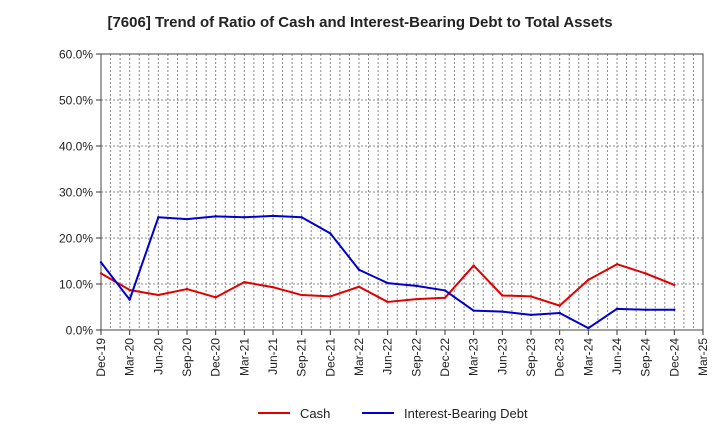  I want to click on x-tick-label: Dec-23, so click(560, 357).